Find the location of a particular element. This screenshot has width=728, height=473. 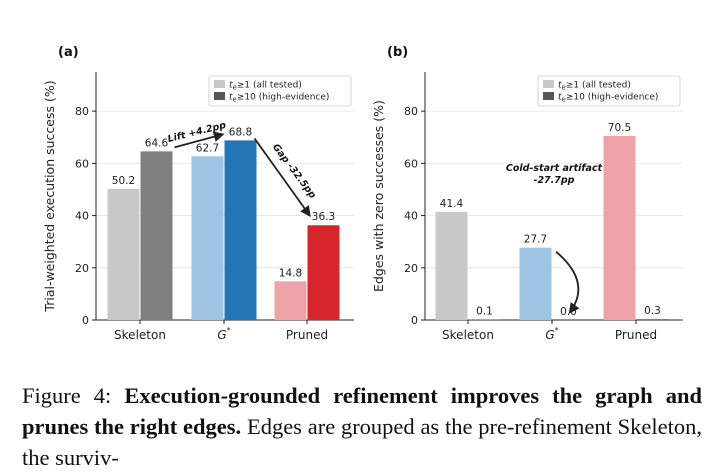

data-label: 62.7 is located at coordinates (207, 148).